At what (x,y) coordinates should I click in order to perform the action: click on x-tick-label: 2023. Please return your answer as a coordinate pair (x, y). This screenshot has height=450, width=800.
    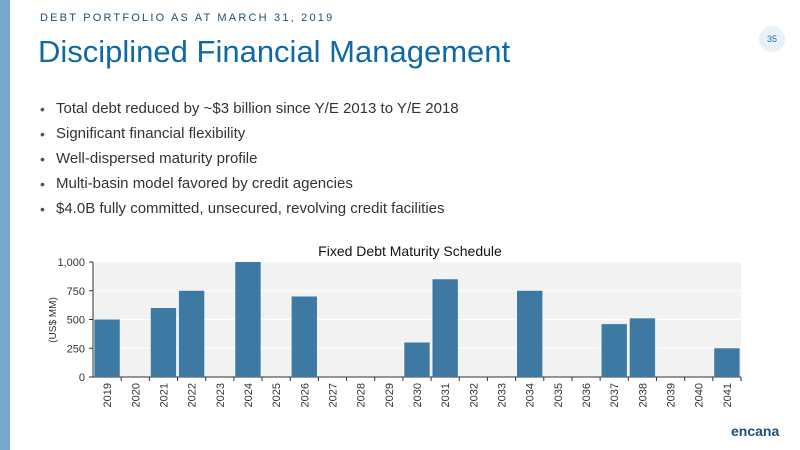
    Looking at the image, I should click on (221, 395).